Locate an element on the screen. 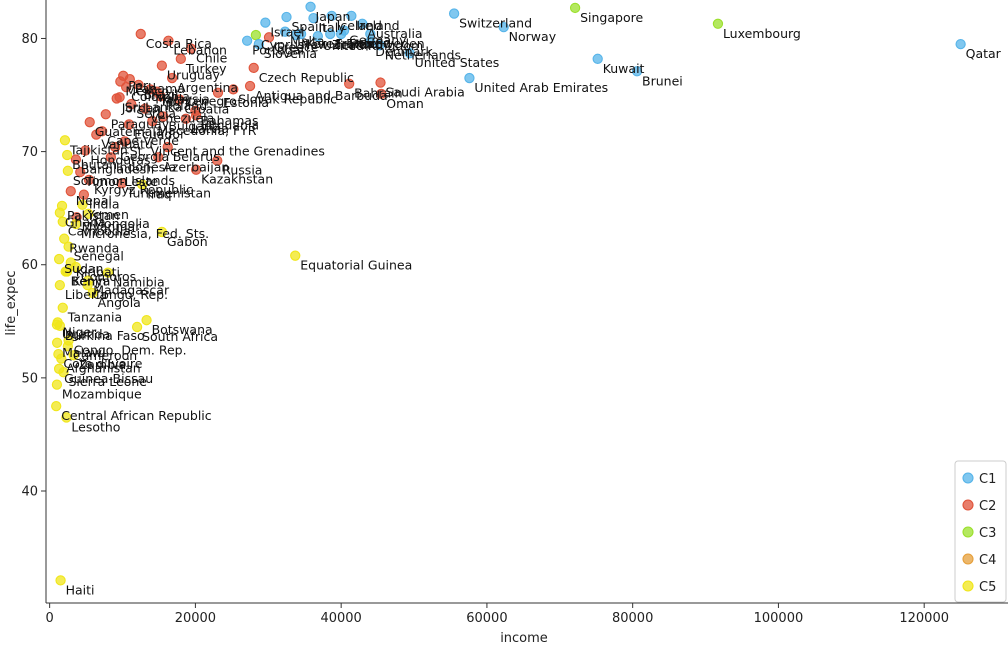 The width and height of the screenshot is (1008, 649). point-label: Cambodia is located at coordinates (99, 231).